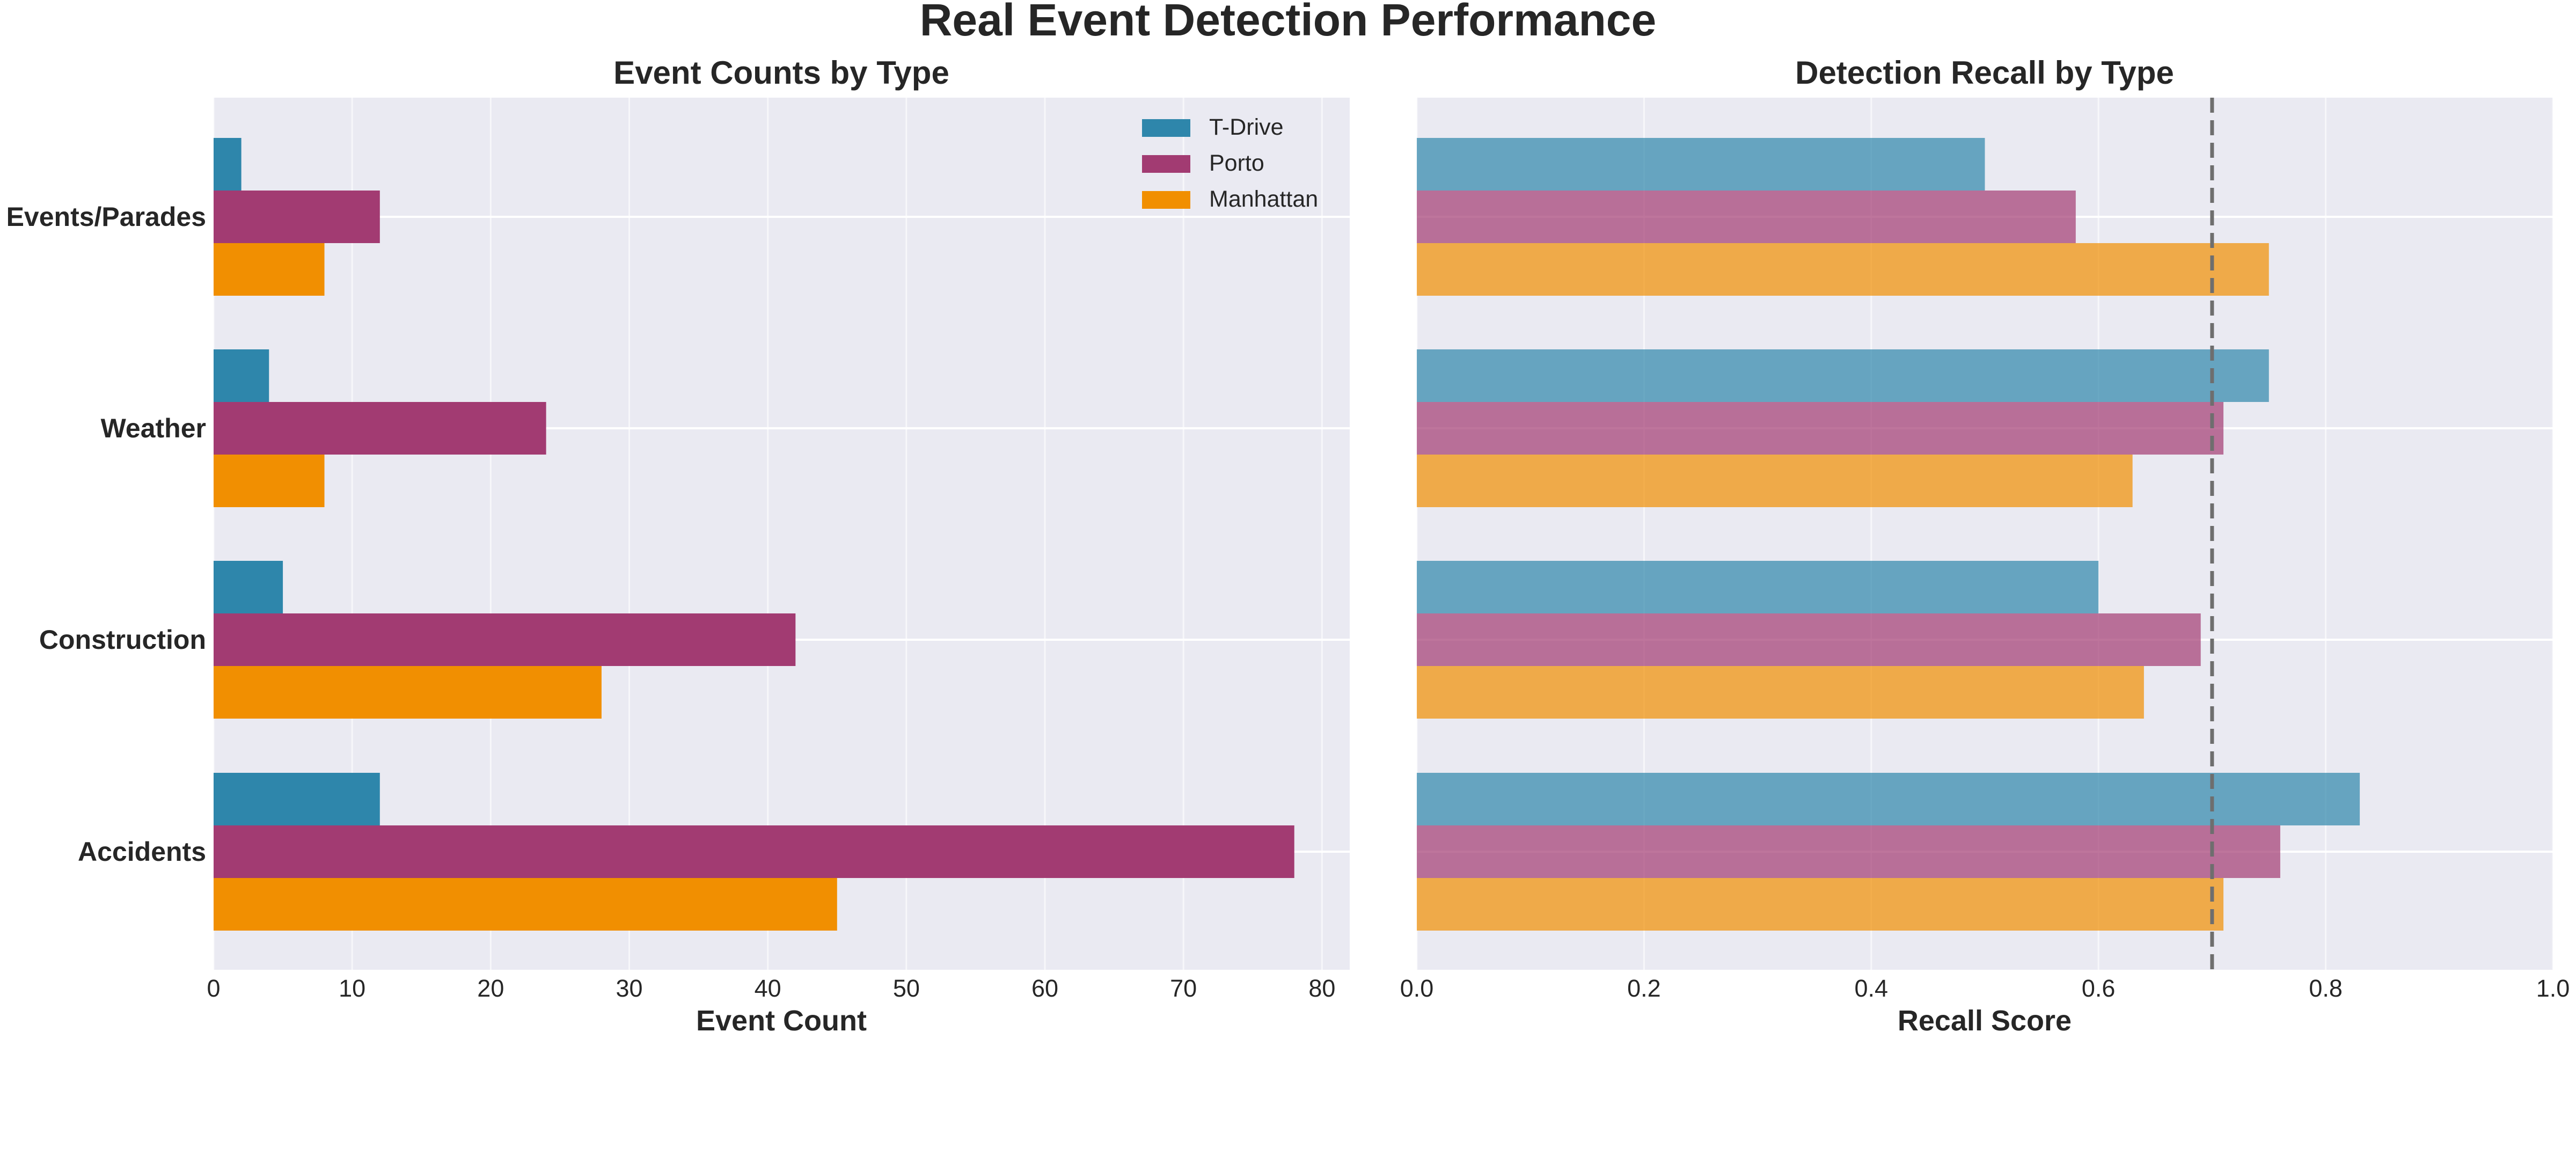 Image resolution: width=2576 pixels, height=1156 pixels. I want to click on recall-x-tick-label: 0.2, so click(1644, 988).